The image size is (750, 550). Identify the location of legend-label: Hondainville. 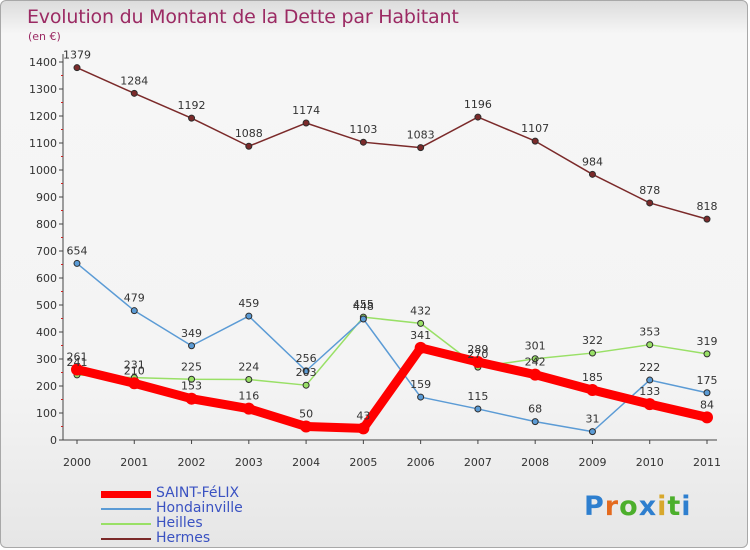
(199, 508).